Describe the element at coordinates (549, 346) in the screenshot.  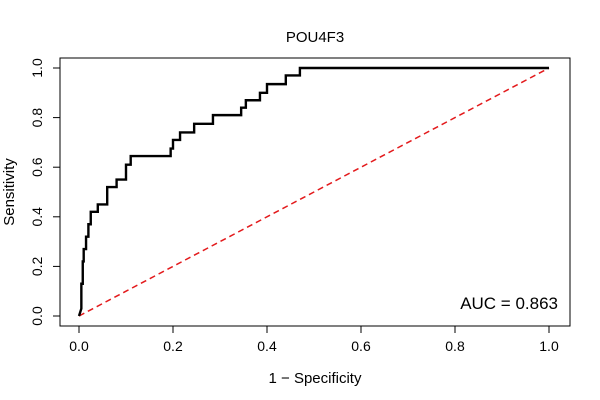
I see `x-tick-label: 1.0` at that location.